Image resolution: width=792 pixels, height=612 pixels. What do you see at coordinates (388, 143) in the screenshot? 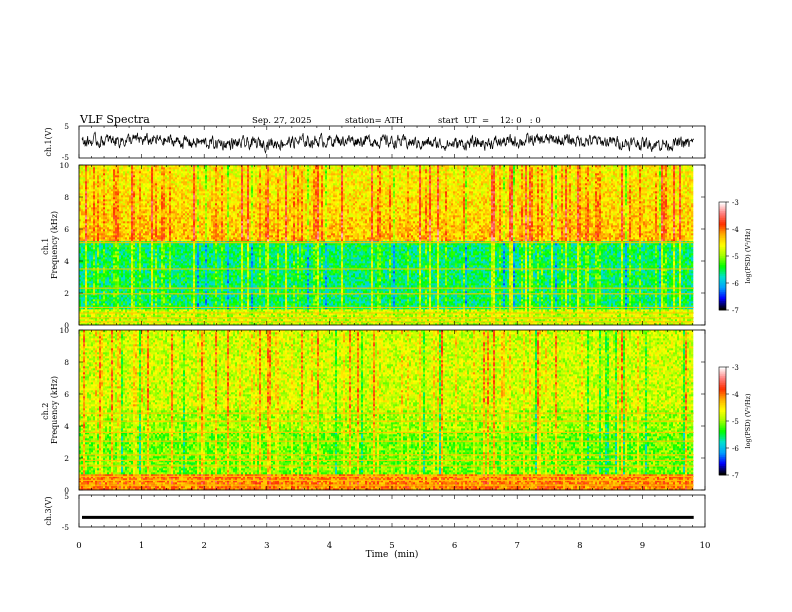
I see `ch1-waveform-trace` at bounding box center [388, 143].